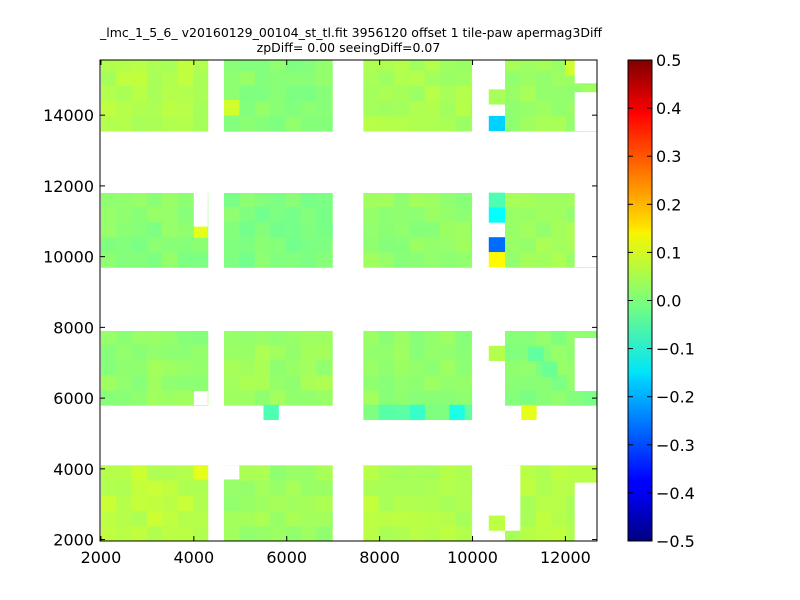 Image resolution: width=800 pixels, height=600 pixels. What do you see at coordinates (668, 204) in the screenshot?
I see `colorbar-tick-label: 0.2` at bounding box center [668, 204].